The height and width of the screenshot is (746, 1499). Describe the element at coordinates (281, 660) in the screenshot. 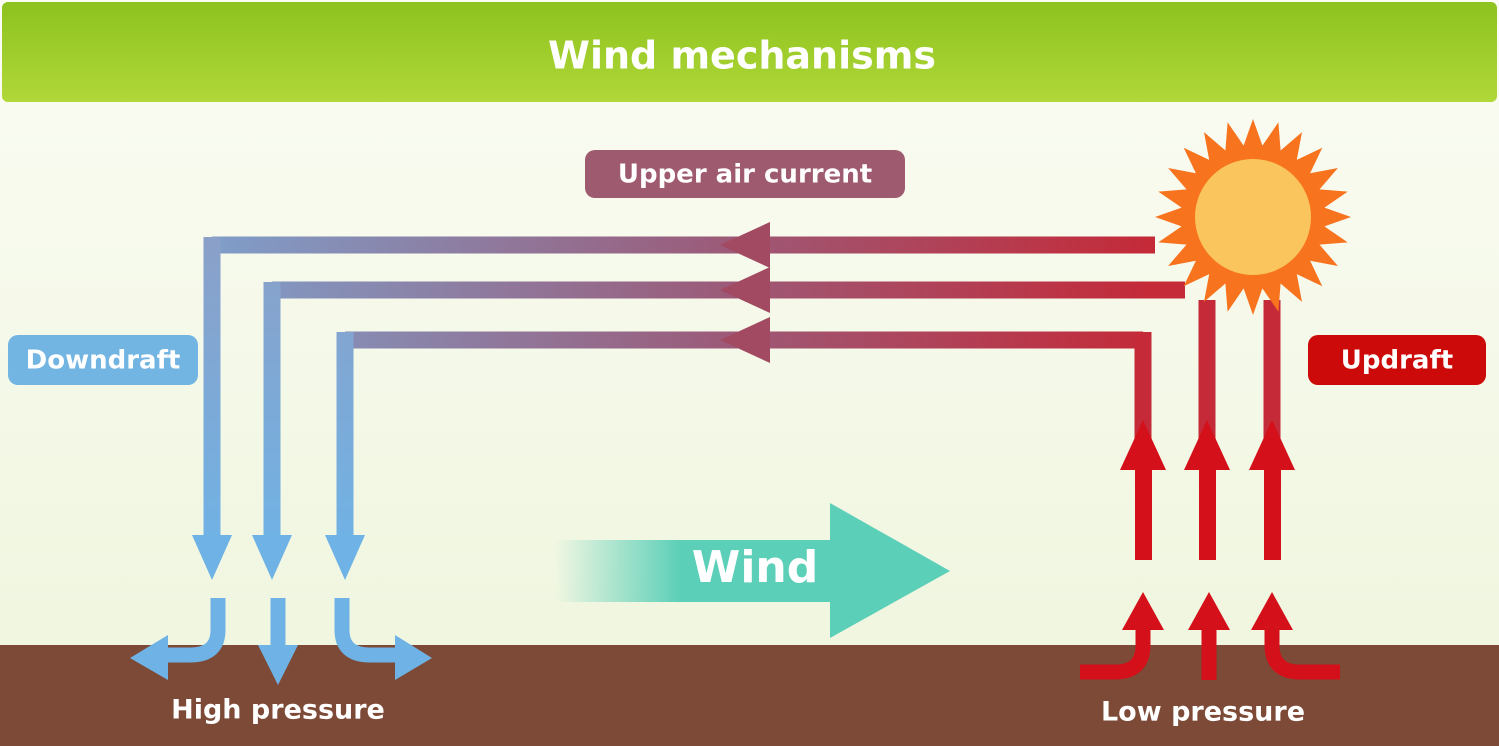

I see `outflow-heads` at that location.